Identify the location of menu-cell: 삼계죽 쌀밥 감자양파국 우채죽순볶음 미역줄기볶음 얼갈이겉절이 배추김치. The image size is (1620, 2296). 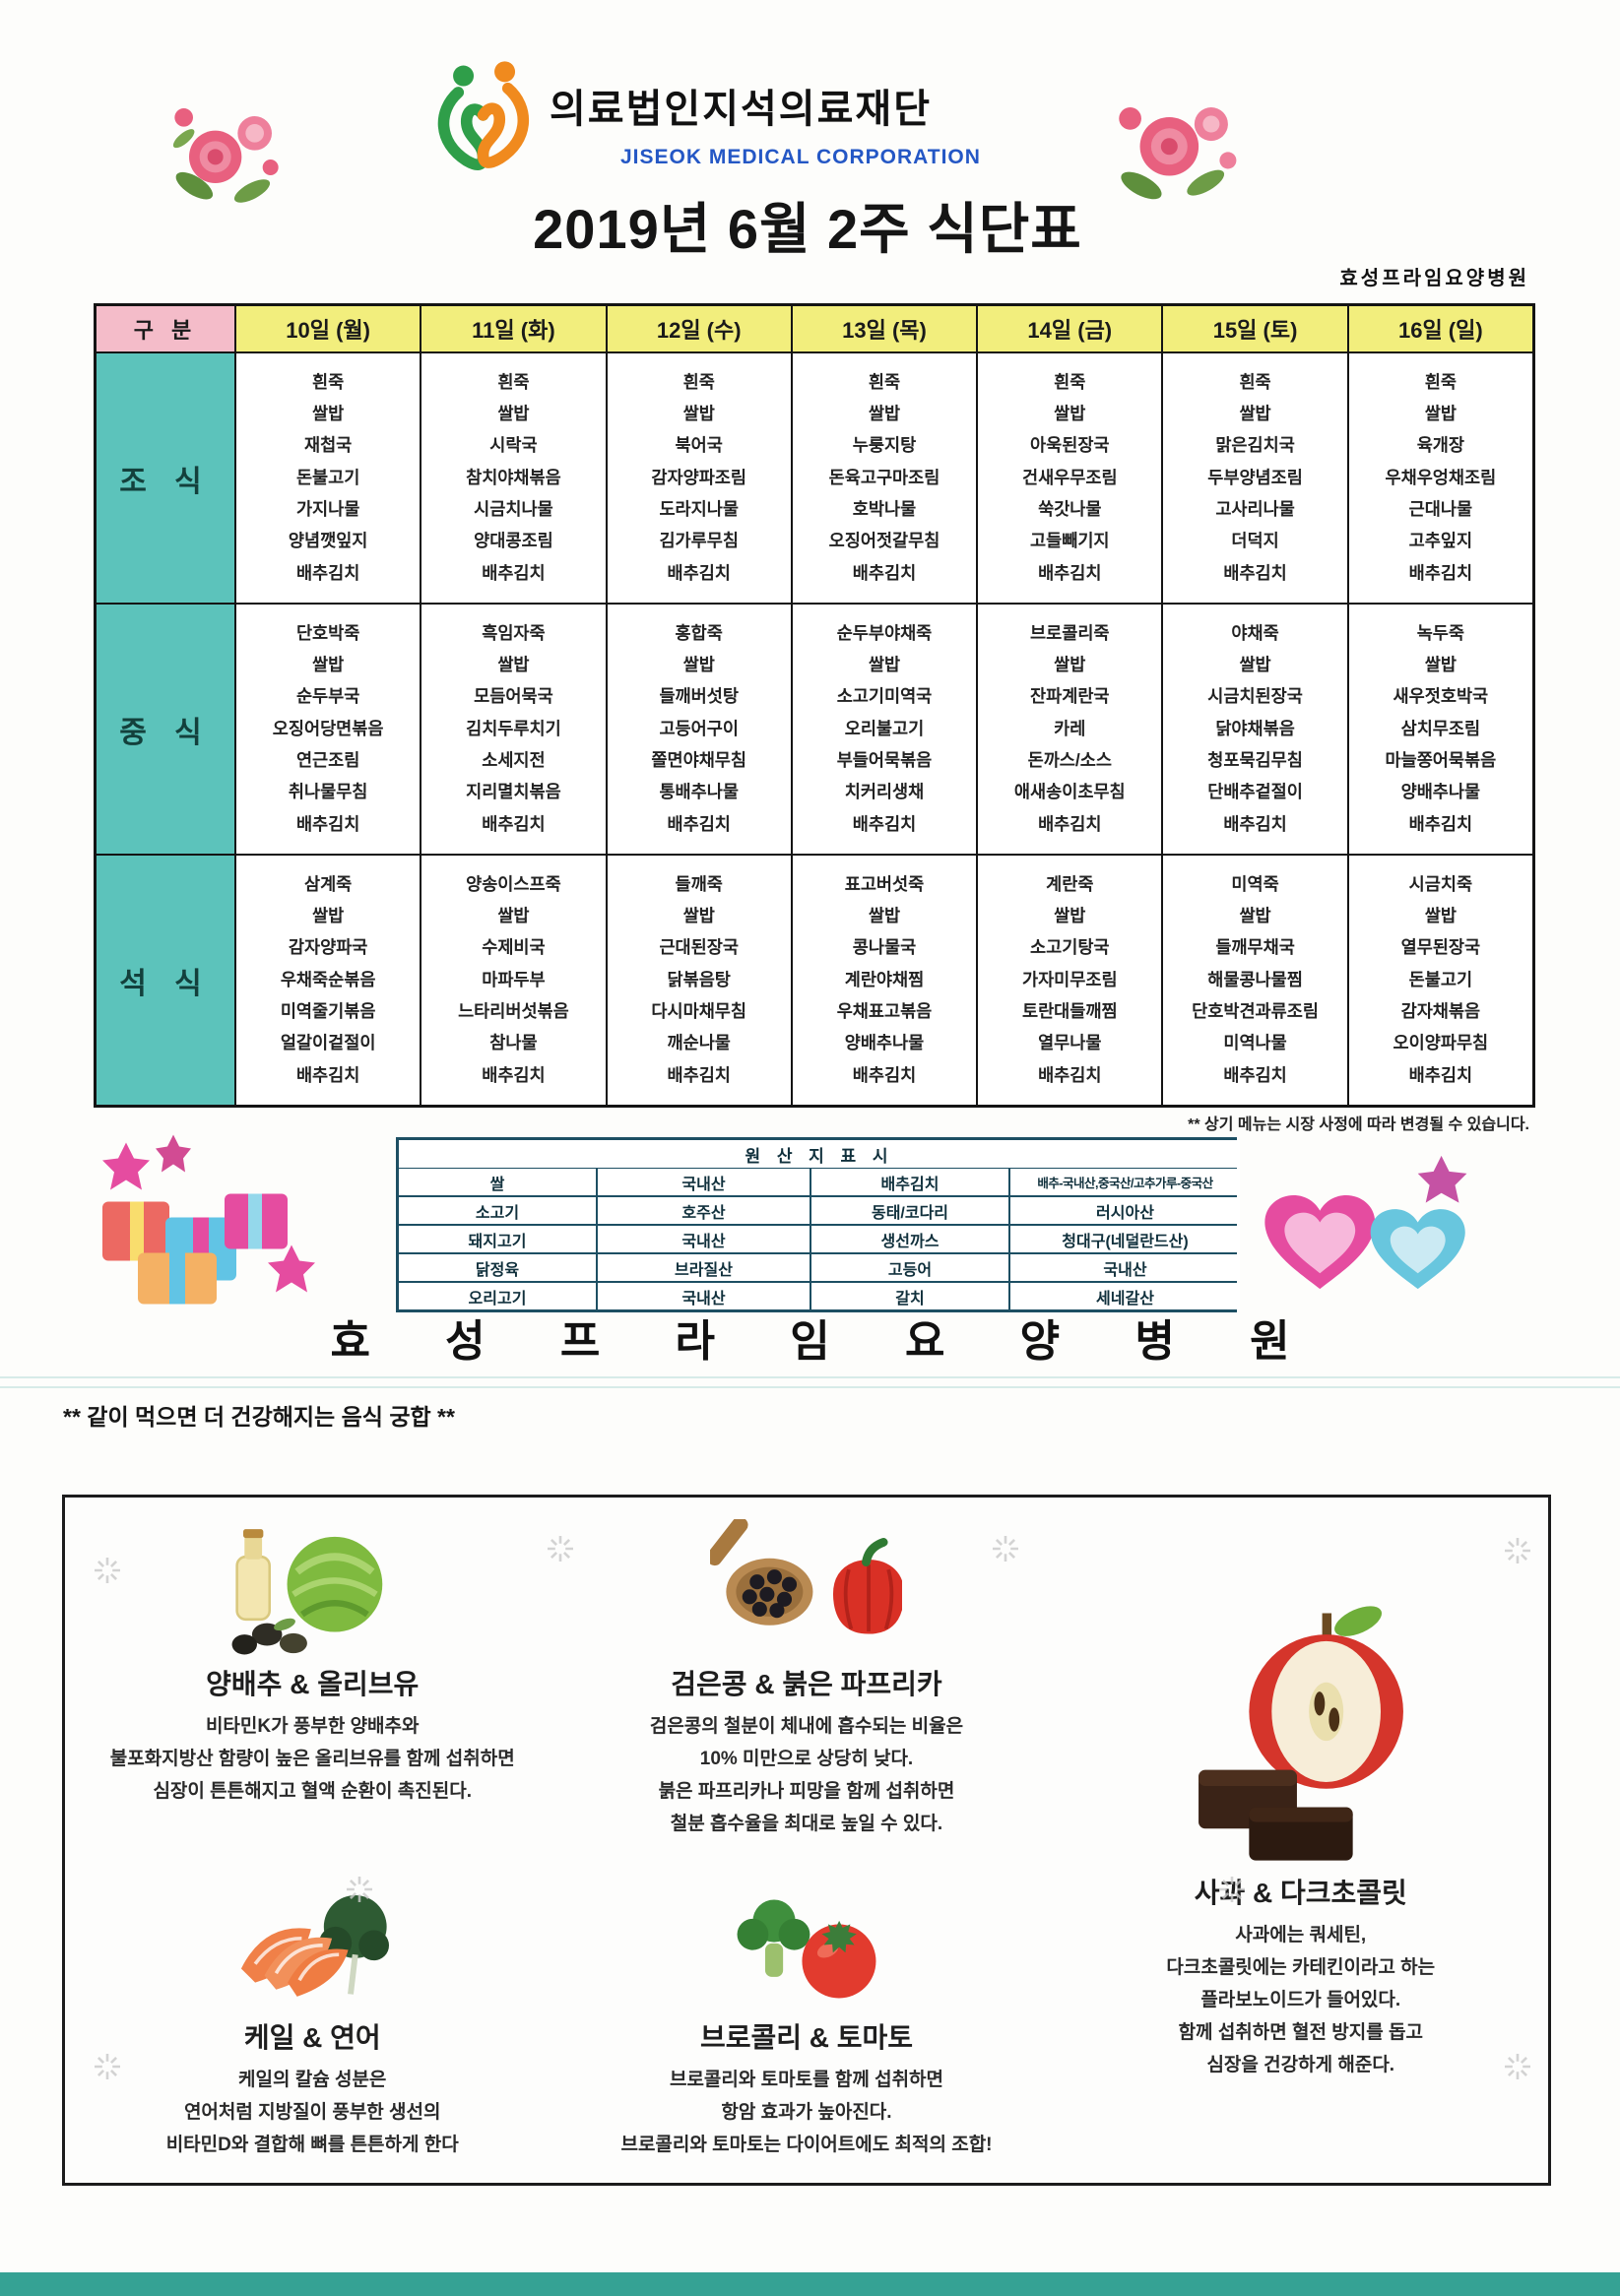
(328, 980).